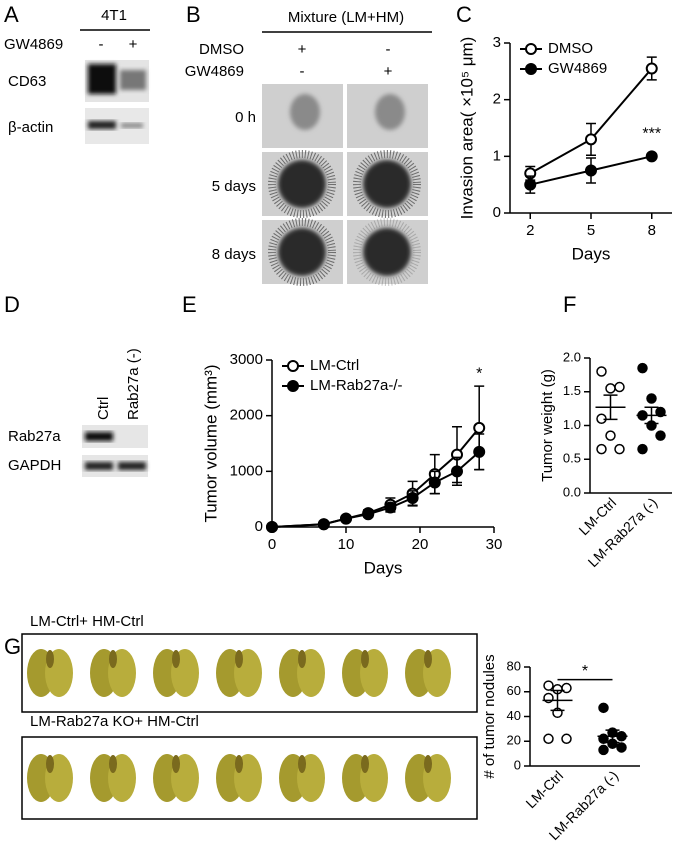 This screenshot has height=857, width=685. Describe the element at coordinates (103, 408) in the screenshot. I see `lane-label: Ctrl` at that location.